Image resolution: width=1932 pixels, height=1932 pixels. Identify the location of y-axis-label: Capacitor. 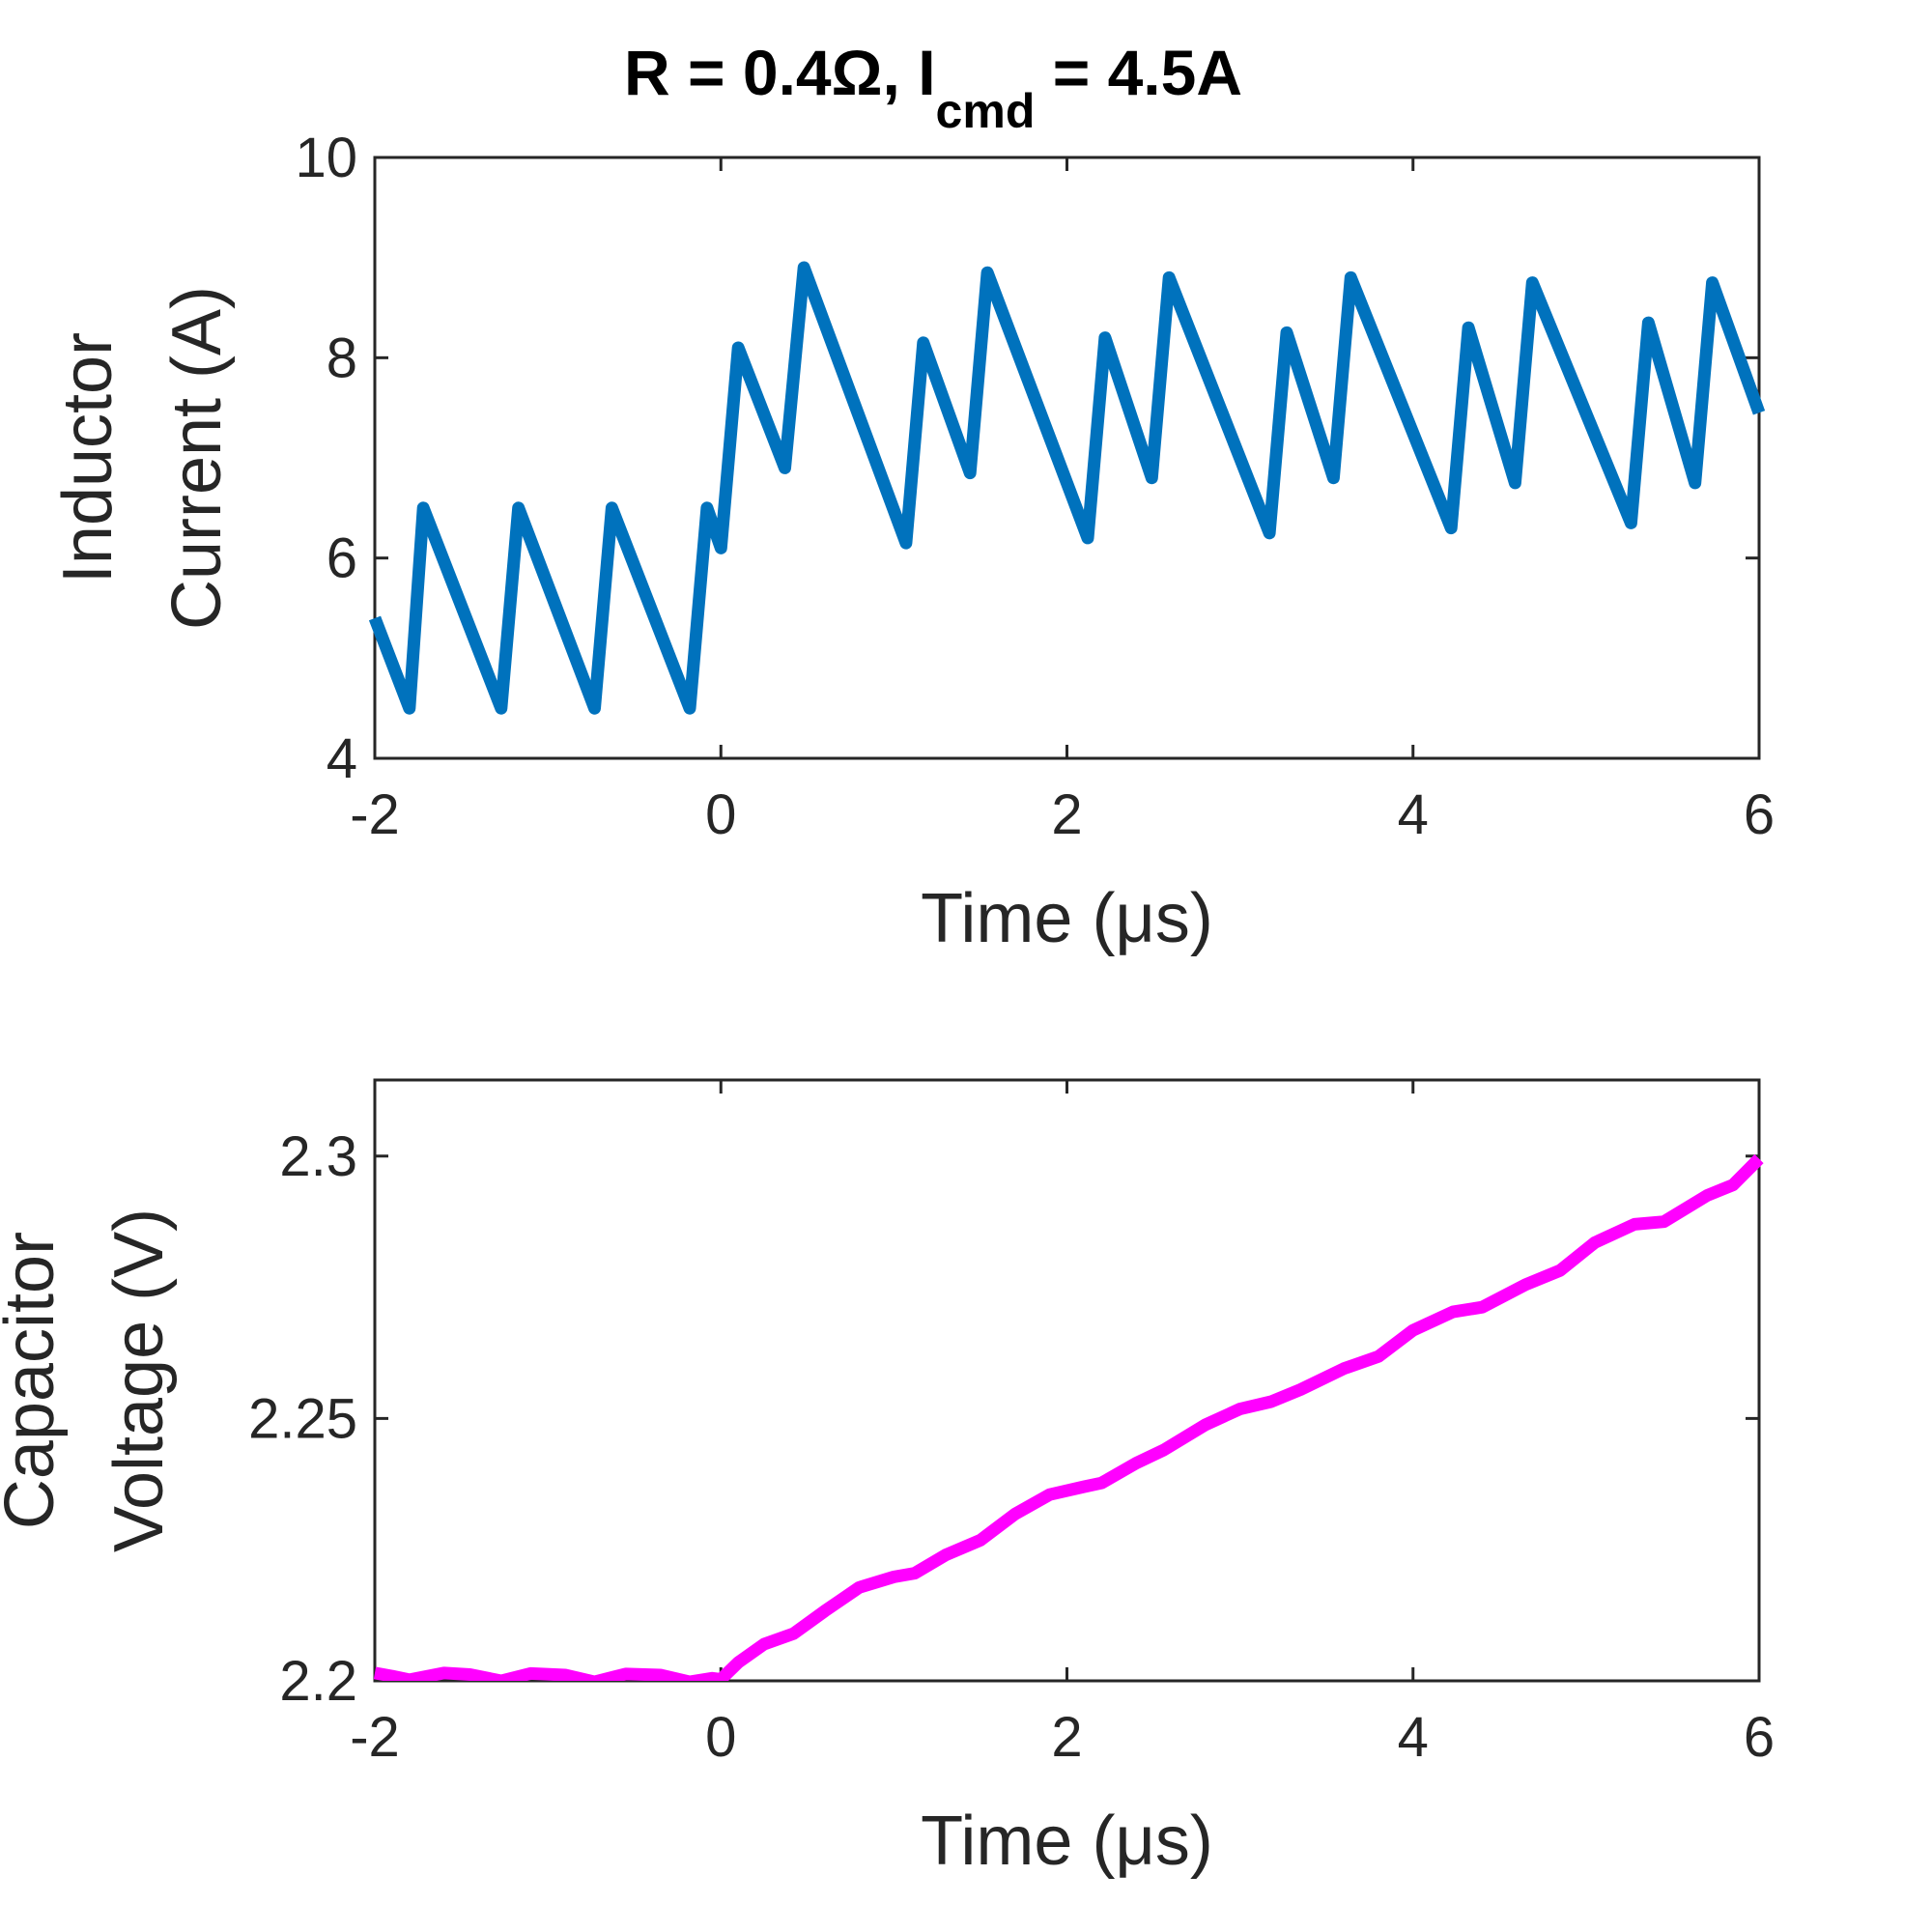
(34, 1380).